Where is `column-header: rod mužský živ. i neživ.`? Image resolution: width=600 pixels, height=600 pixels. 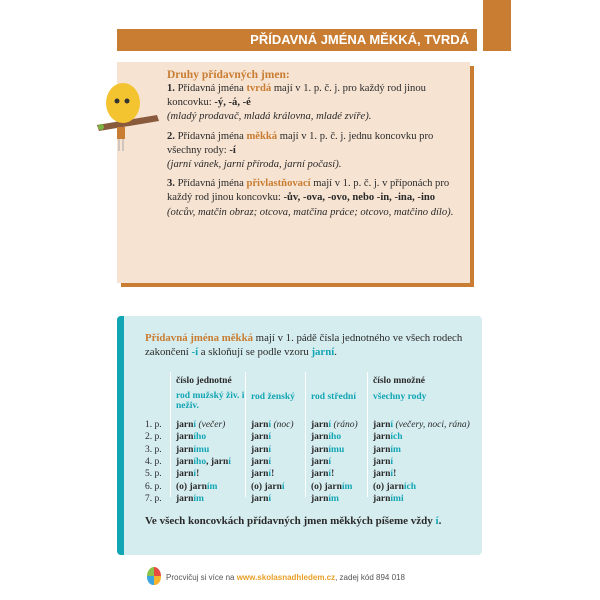 column-header: rod mužský živ. i neživ. is located at coordinates (210, 401).